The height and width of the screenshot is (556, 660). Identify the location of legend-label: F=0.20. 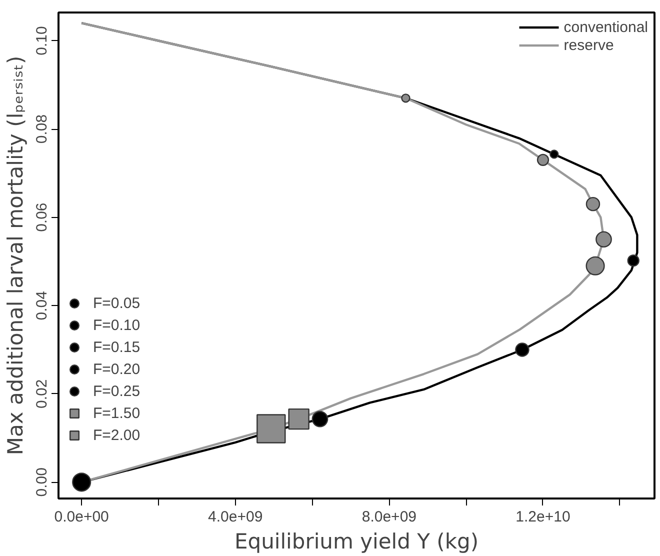
(116, 370).